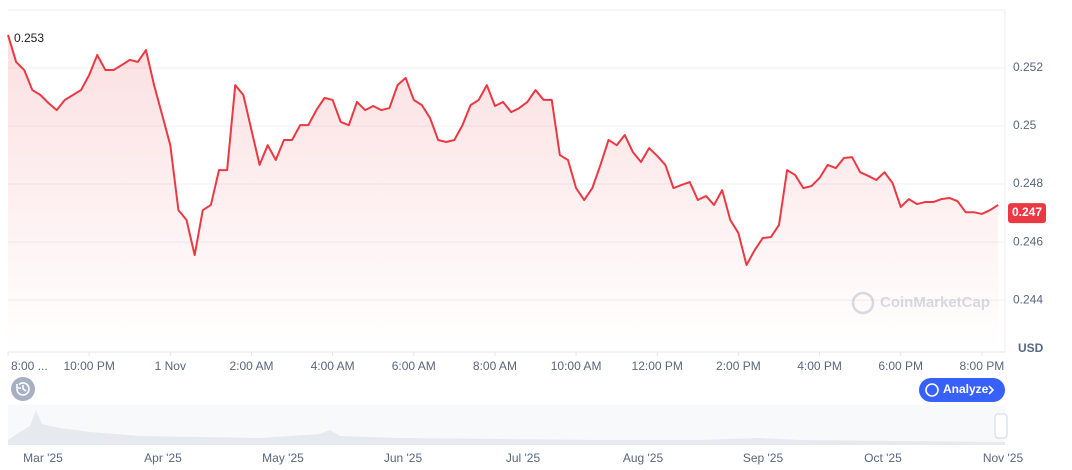 The width and height of the screenshot is (1072, 470). Describe the element at coordinates (29, 38) in the screenshot. I see `max-label: 0.253` at that location.